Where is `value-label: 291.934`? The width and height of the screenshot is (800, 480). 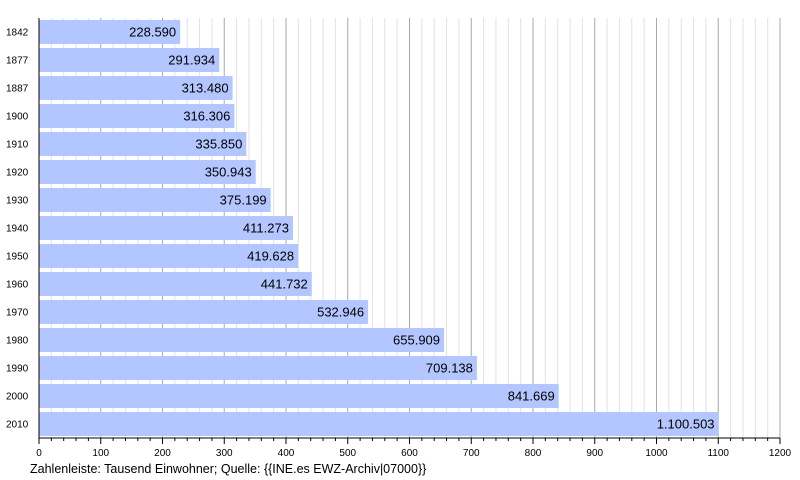
value-label: 291.934 is located at coordinates (191, 60).